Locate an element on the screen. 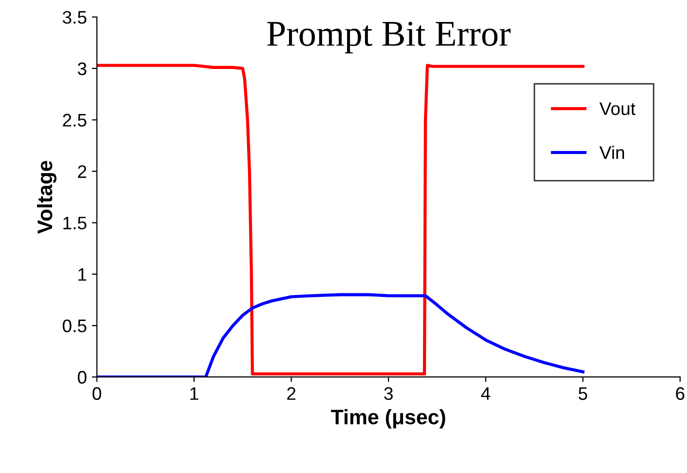 The height and width of the screenshot is (473, 687). y-tick-label: 2.5 is located at coordinates (74, 120).